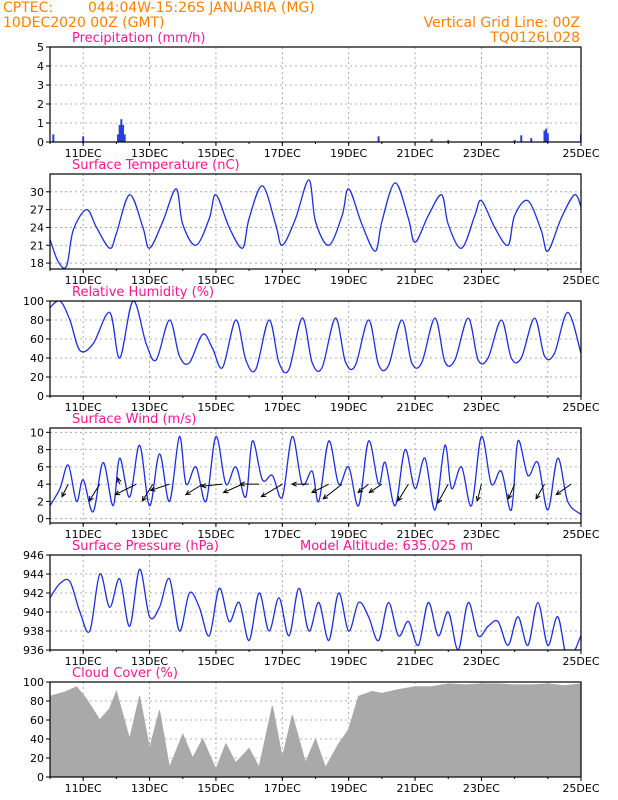 This screenshot has height=800, width=618. I want to click on y-tick-label: 938, so click(33, 631).